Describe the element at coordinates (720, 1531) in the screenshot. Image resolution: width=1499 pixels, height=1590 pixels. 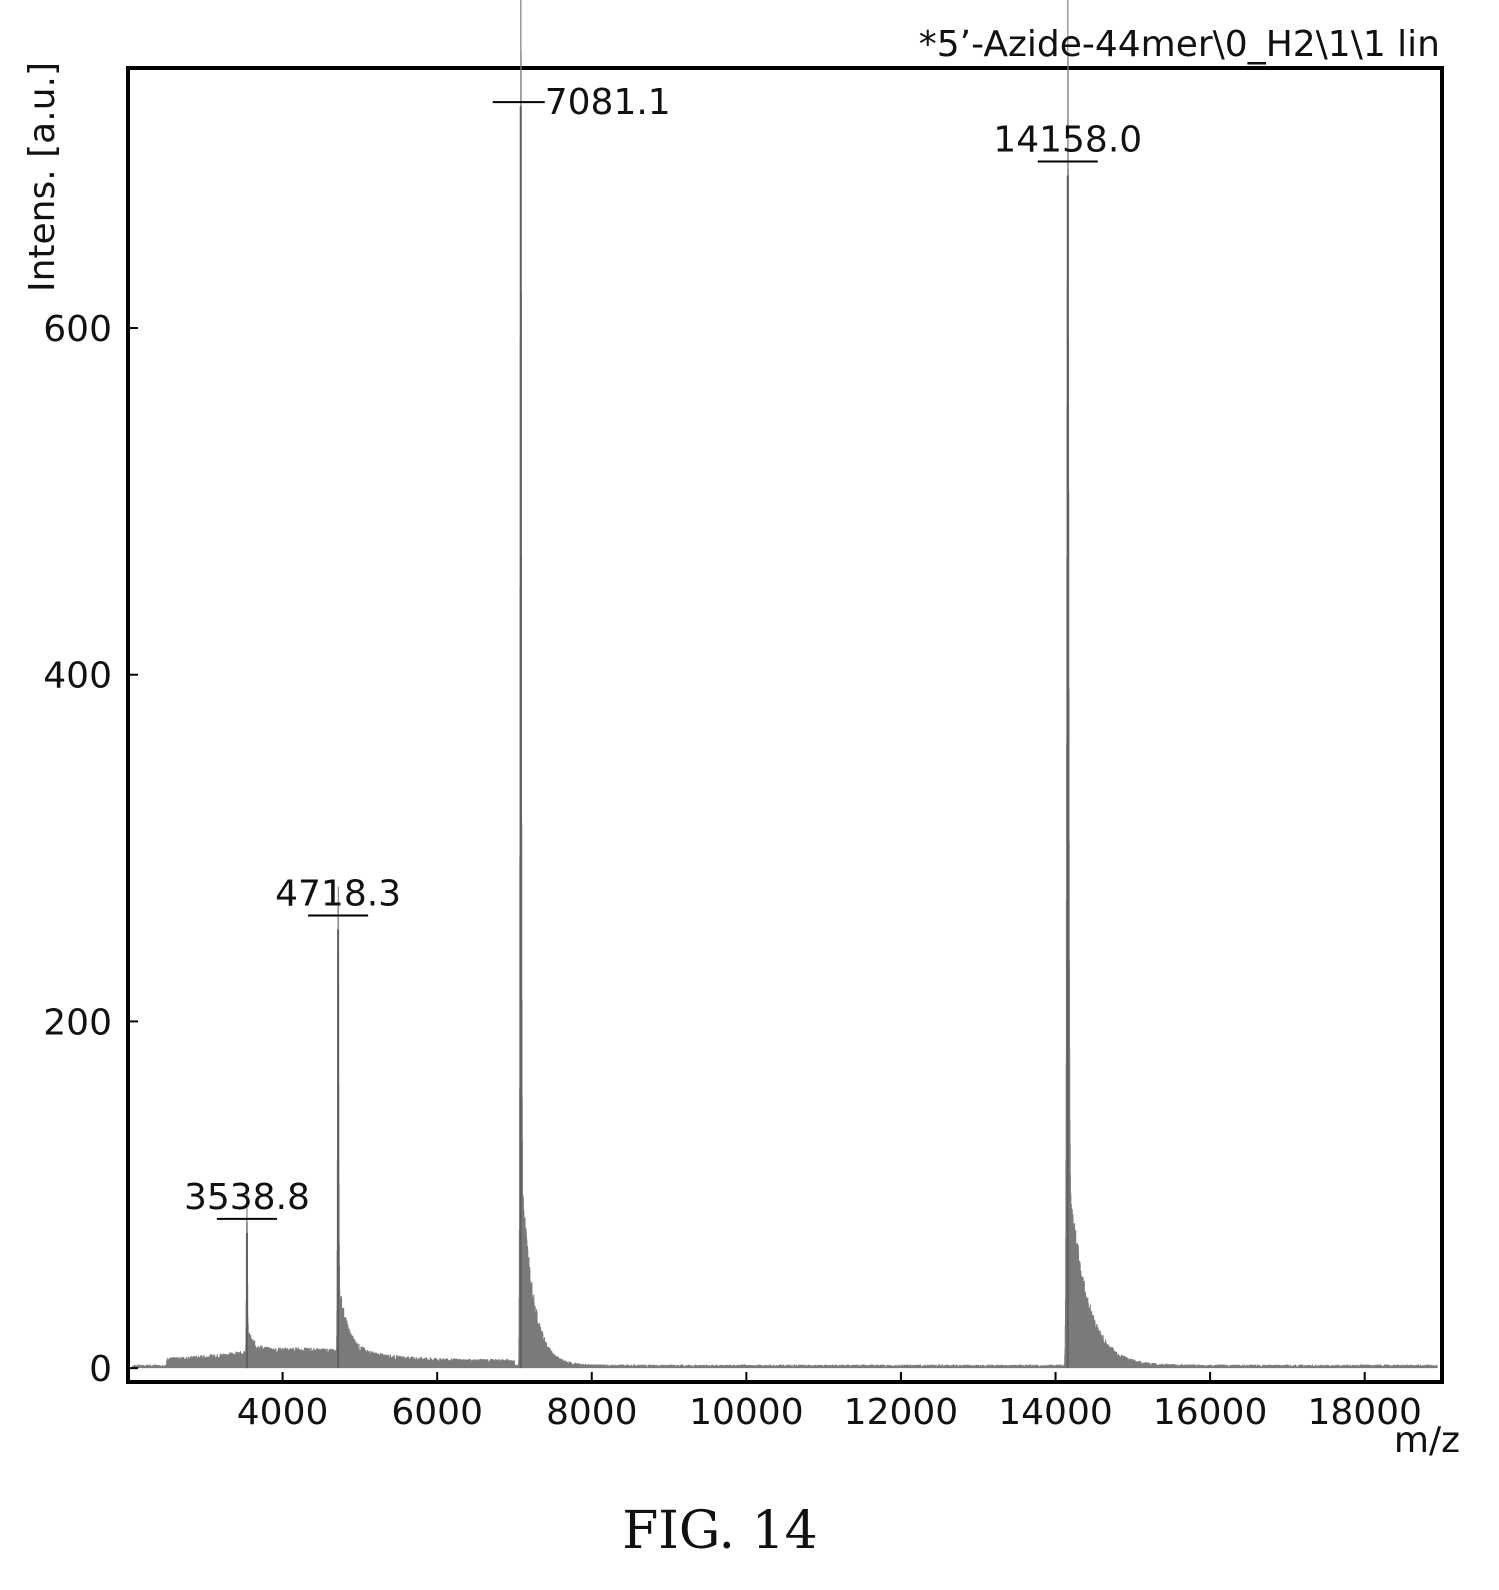
I see `figure-caption: FIG. 14` at that location.